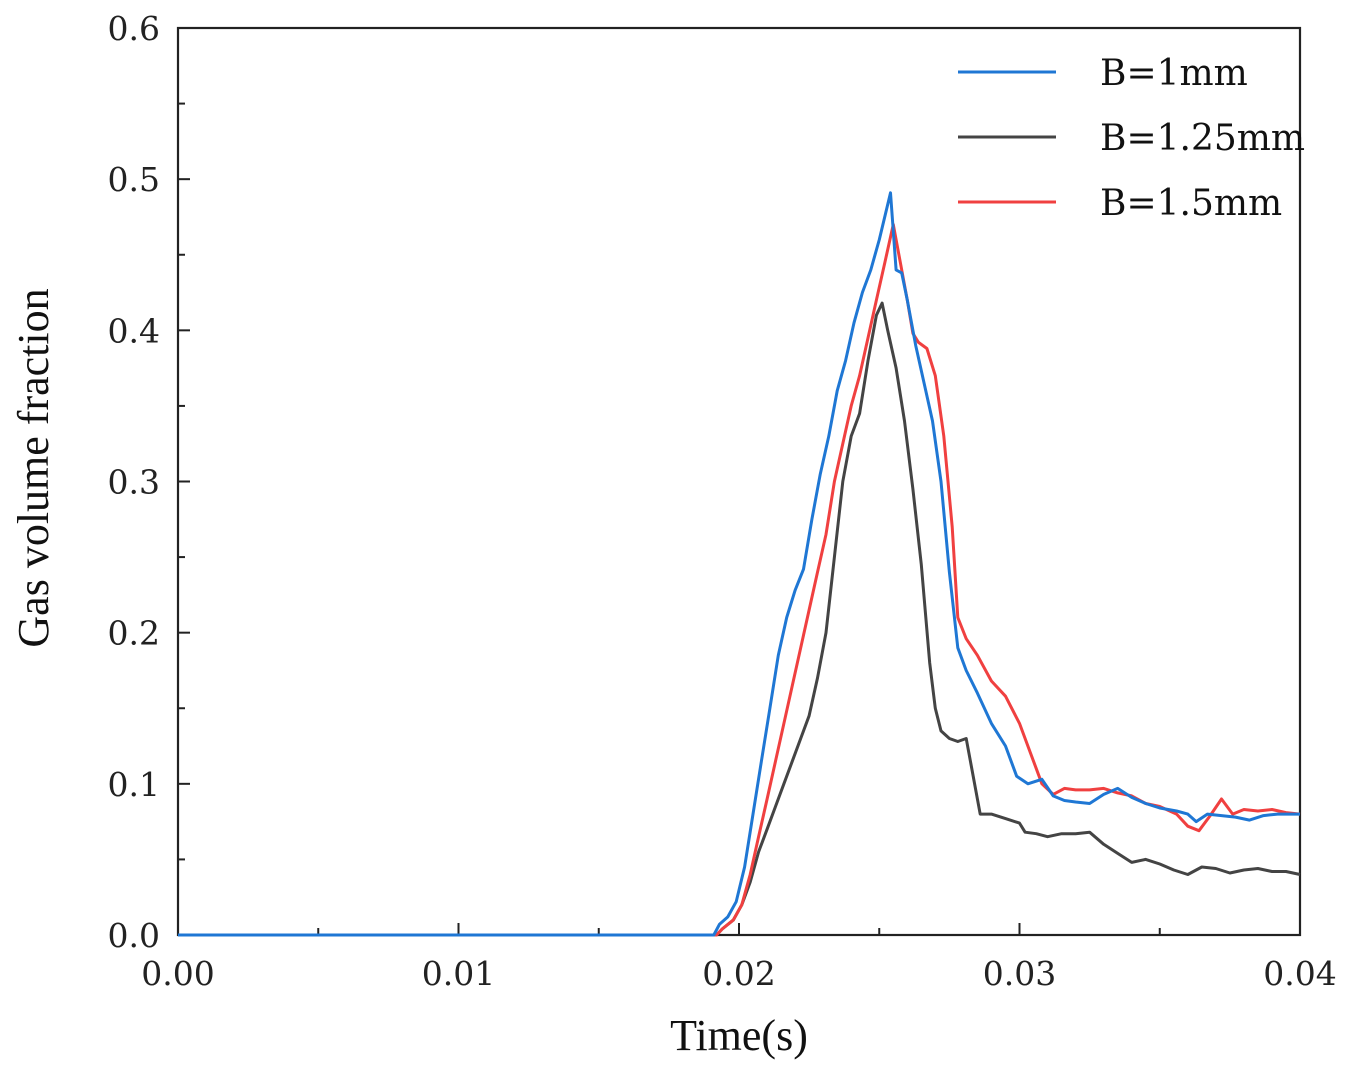 The width and height of the screenshot is (1350, 1078). I want to click on legend: B=1mm B=1.25mm B=1.5mm, so click(1131, 138).